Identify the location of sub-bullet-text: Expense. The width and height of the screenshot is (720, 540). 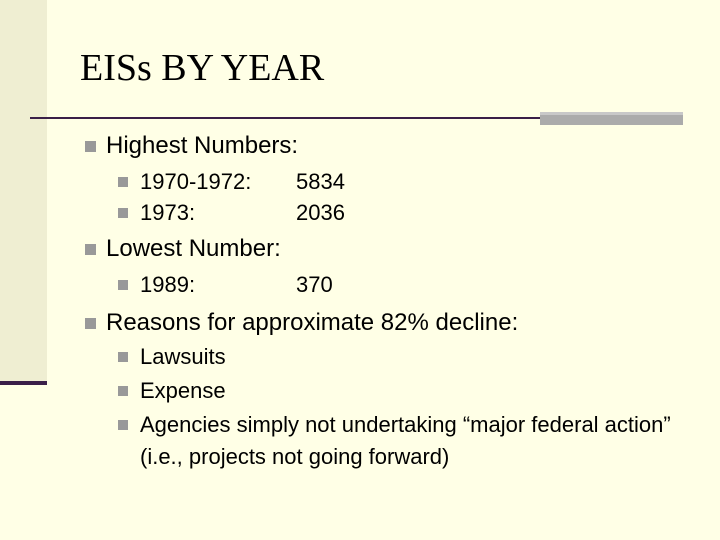
(183, 390).